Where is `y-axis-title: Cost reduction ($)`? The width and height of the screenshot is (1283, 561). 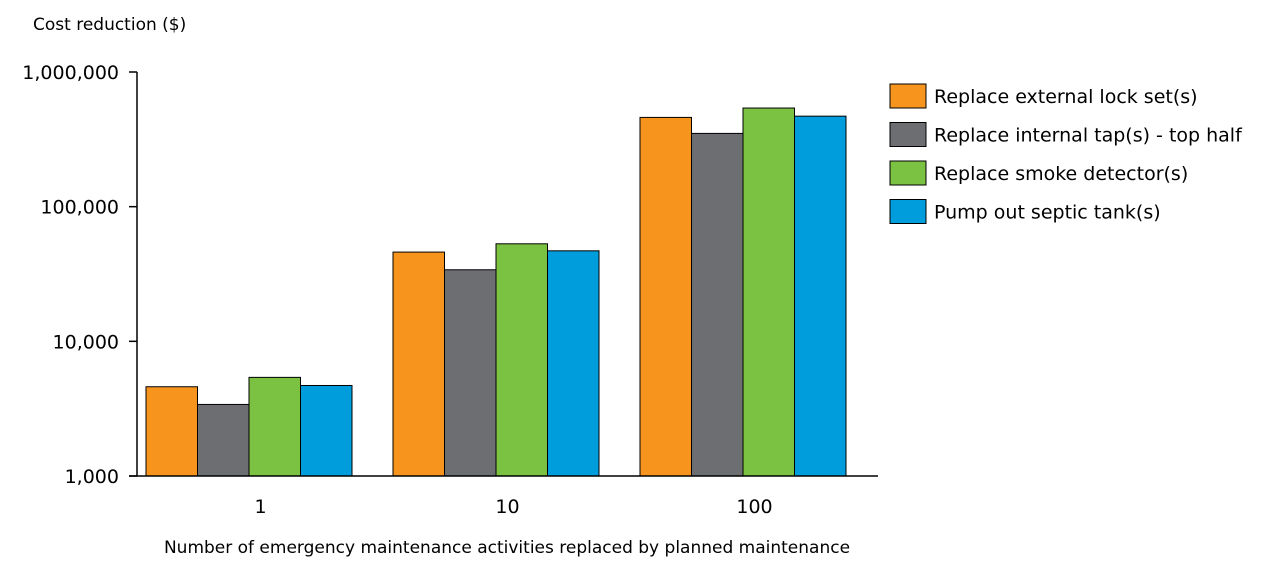 y-axis-title: Cost reduction ($) is located at coordinates (109, 25).